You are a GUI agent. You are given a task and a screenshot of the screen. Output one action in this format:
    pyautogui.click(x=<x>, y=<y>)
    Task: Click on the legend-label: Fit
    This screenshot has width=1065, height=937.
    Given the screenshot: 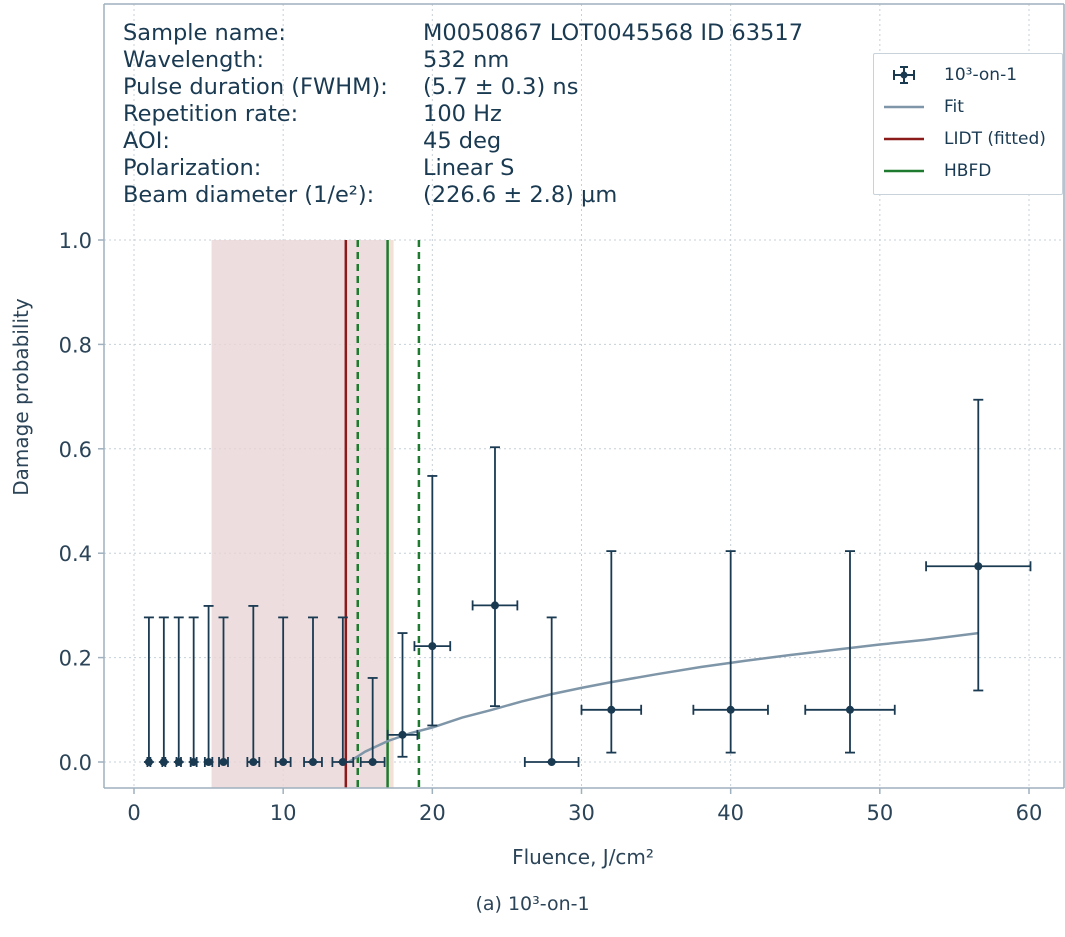 What is the action you would take?
    pyautogui.click(x=954, y=107)
    